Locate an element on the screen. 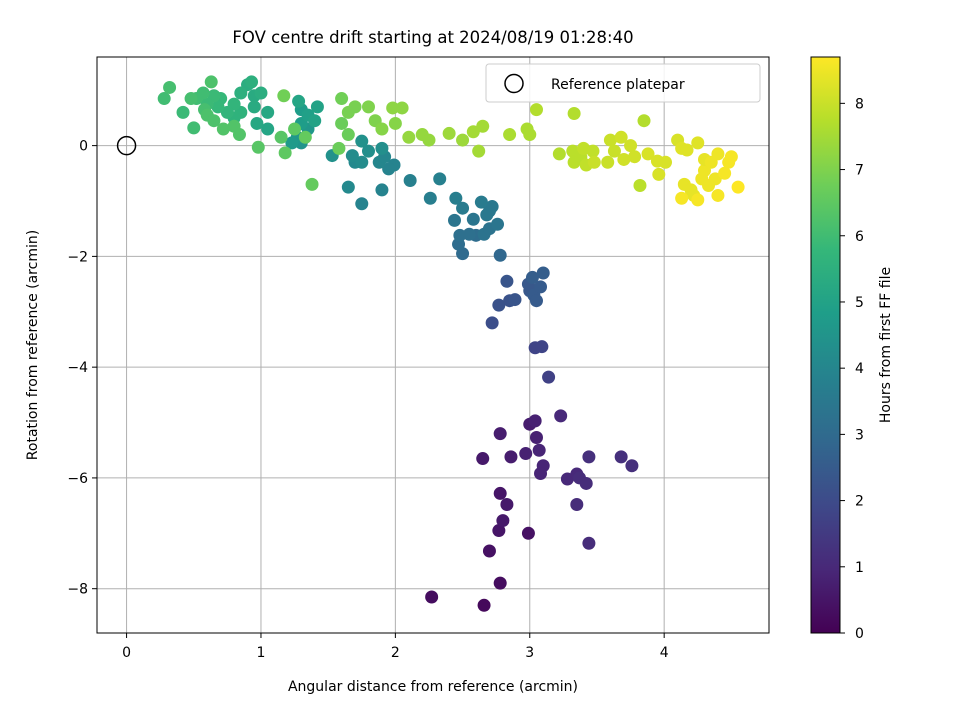 This screenshot has width=960, height=720. y-tick-label: −6 is located at coordinates (77, 479).